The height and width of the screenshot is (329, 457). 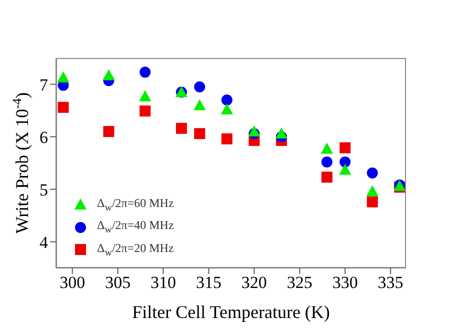 I want to click on x-tick-label: 315, so click(x=209, y=282).